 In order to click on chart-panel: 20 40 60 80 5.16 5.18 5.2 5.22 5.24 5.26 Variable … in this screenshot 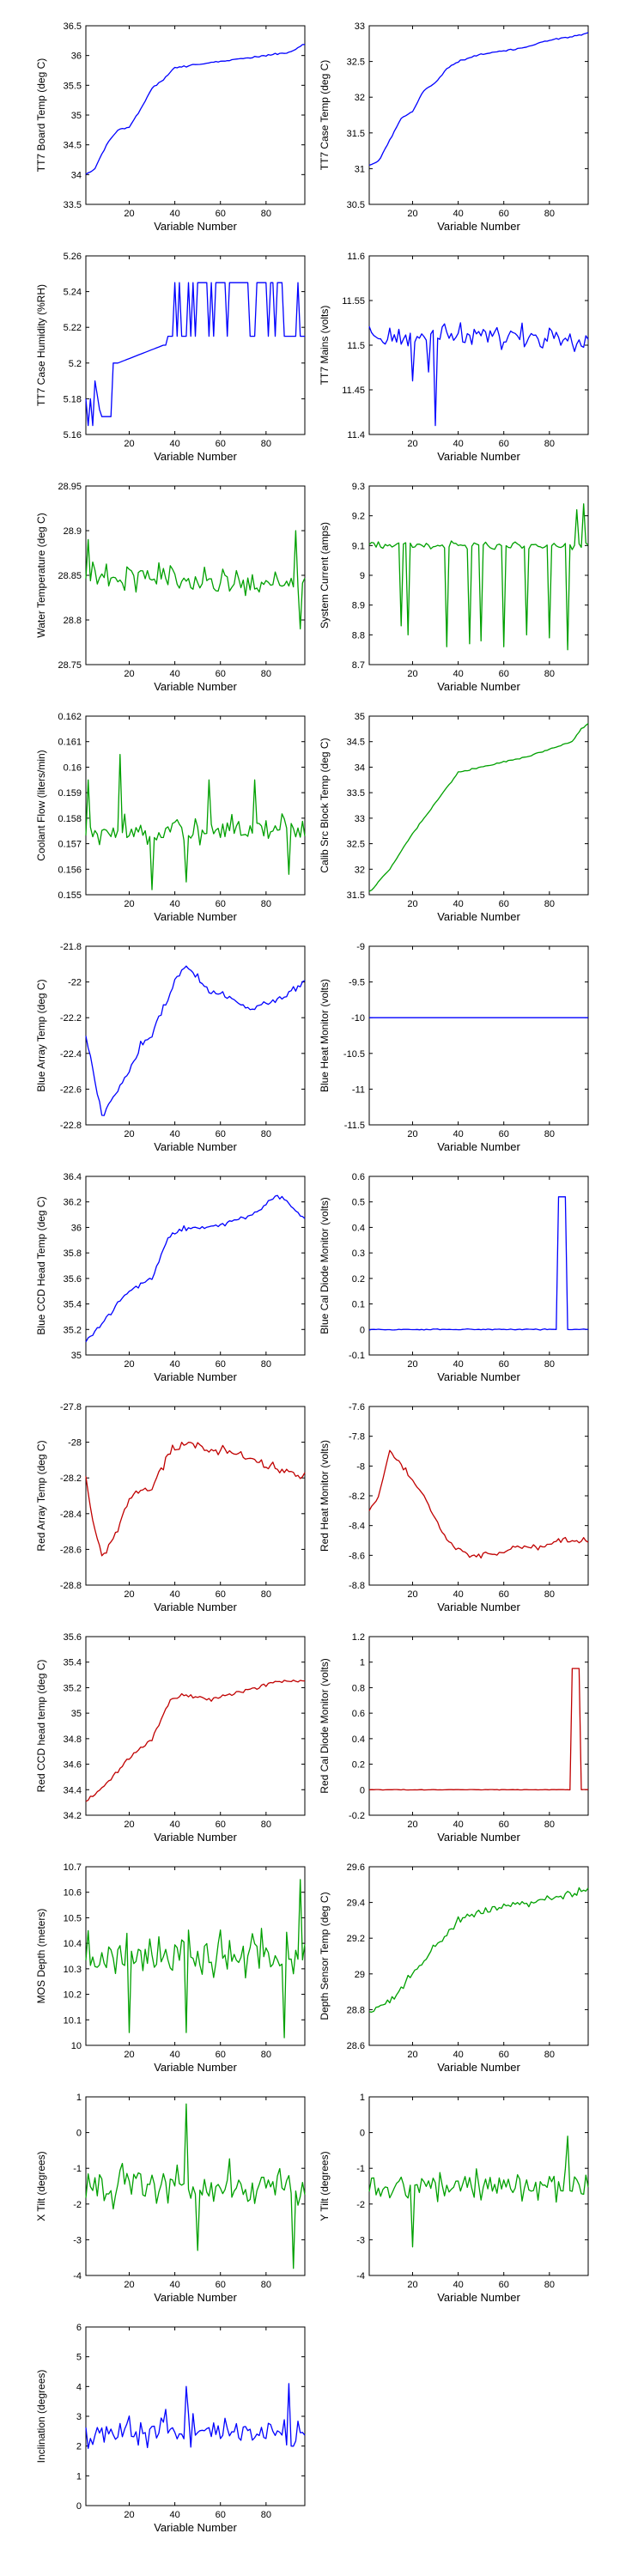, I will do `click(170, 357)`.